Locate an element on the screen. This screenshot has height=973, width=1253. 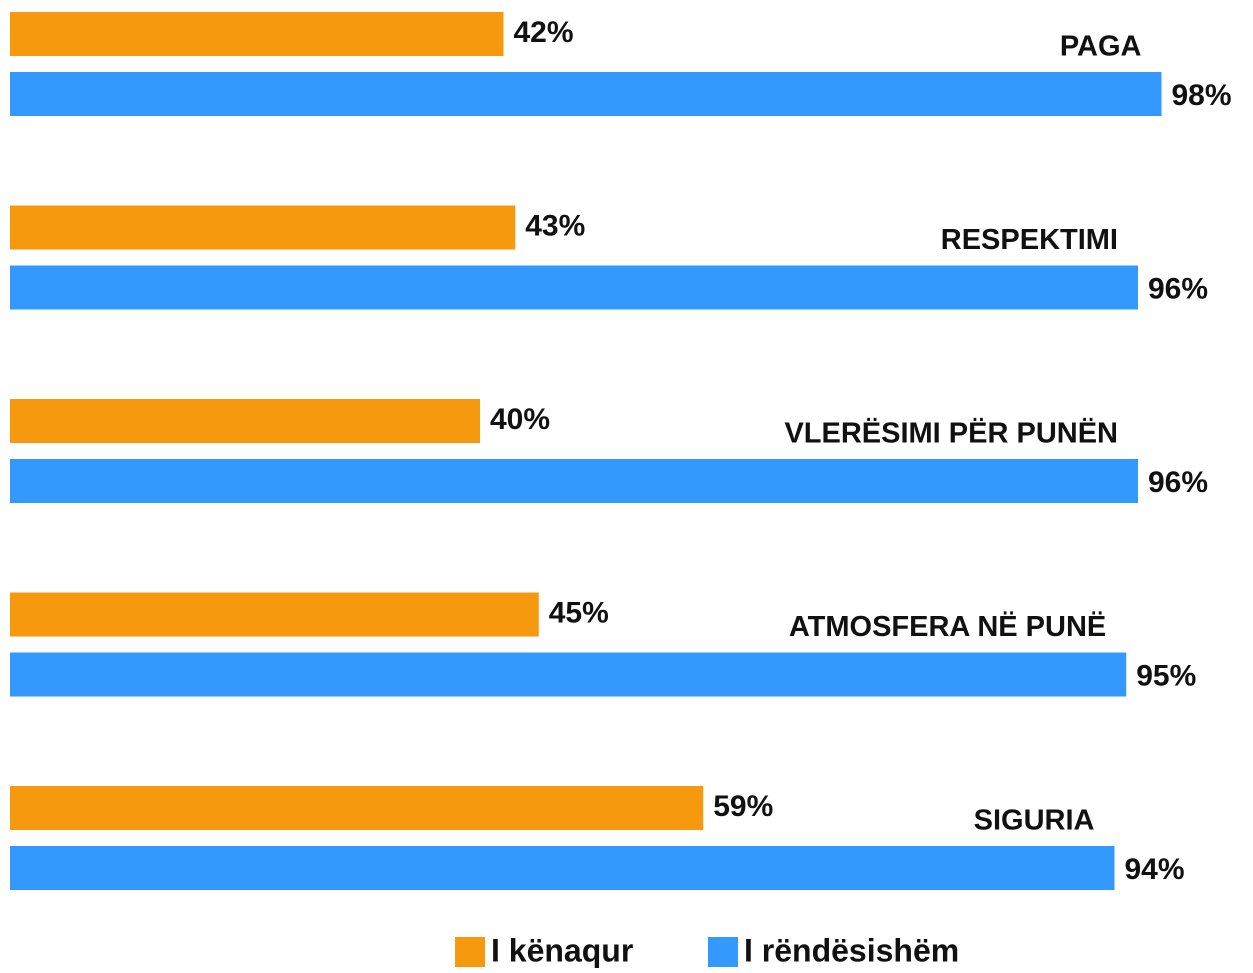
value-label: 59% is located at coordinates (743, 806).